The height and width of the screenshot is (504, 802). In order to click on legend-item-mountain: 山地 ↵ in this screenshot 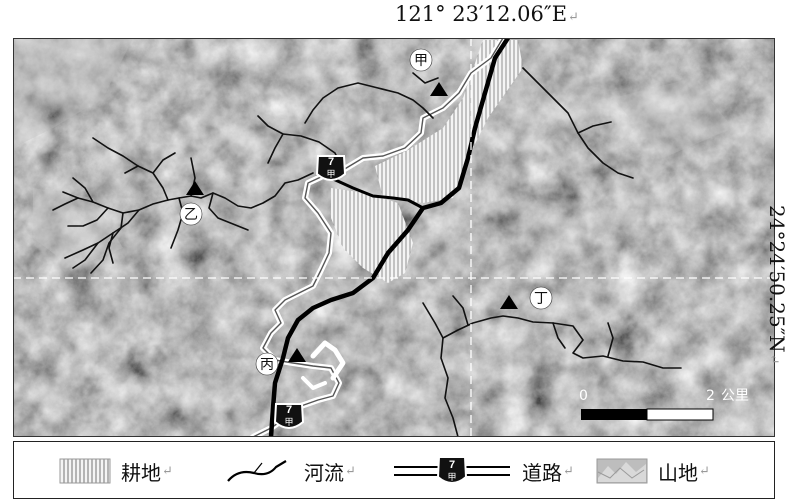, I will do `click(653, 471)`.